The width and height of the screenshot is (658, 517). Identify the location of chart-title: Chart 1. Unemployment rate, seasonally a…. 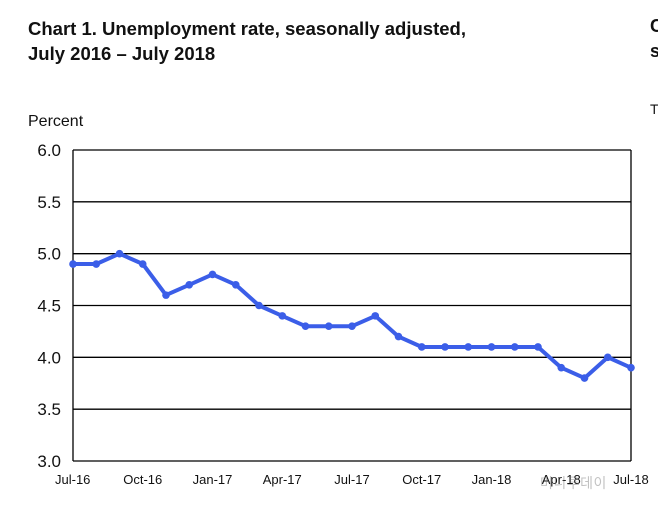
(247, 41).